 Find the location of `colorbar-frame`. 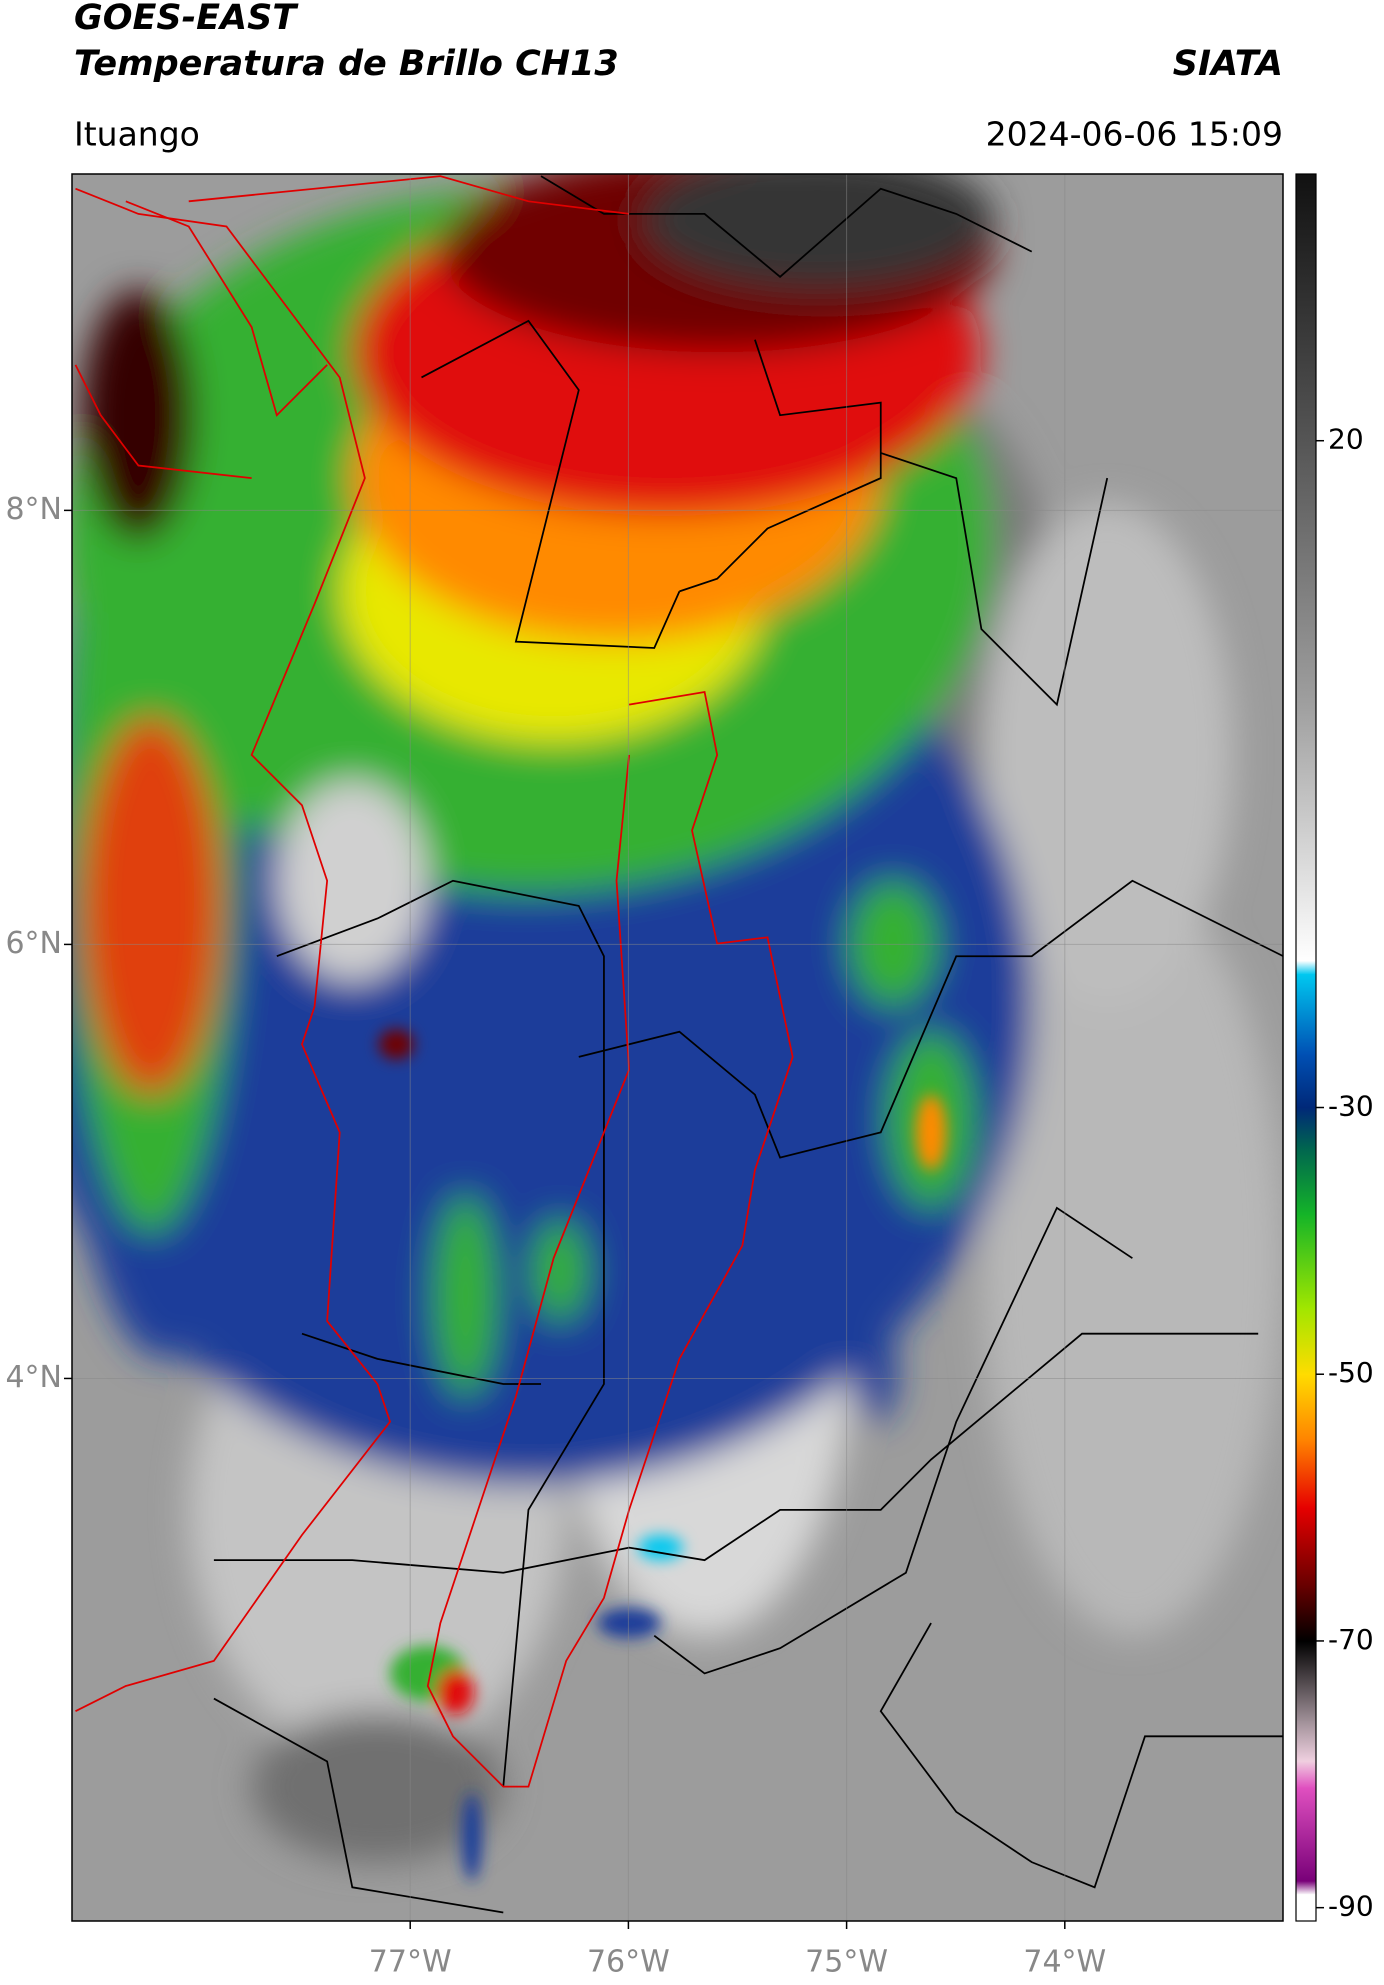

colorbar-frame is located at coordinates (1306, 1047).